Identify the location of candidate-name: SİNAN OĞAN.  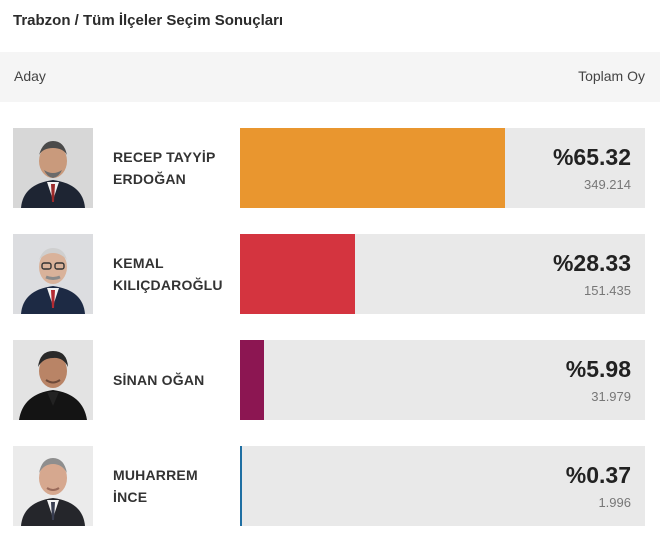
(170, 380).